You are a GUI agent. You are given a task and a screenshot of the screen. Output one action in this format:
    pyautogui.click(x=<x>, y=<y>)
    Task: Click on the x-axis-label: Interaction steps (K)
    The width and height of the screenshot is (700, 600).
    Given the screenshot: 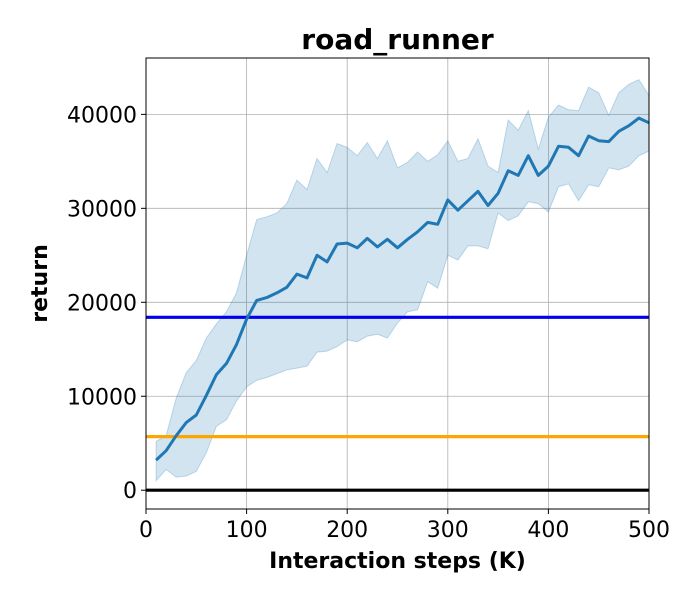 What is the action you would take?
    pyautogui.click(x=397, y=561)
    